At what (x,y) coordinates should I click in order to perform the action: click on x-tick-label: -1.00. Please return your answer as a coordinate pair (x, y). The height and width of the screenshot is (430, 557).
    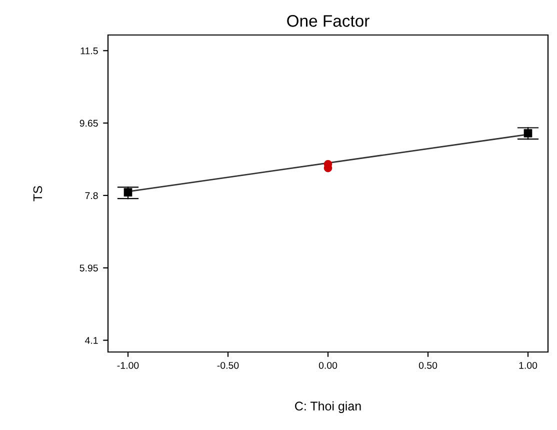
    Looking at the image, I should click on (128, 365).